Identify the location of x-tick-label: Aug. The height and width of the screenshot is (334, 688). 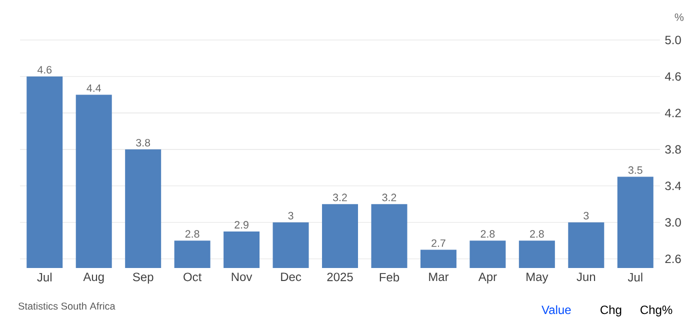
(93, 278).